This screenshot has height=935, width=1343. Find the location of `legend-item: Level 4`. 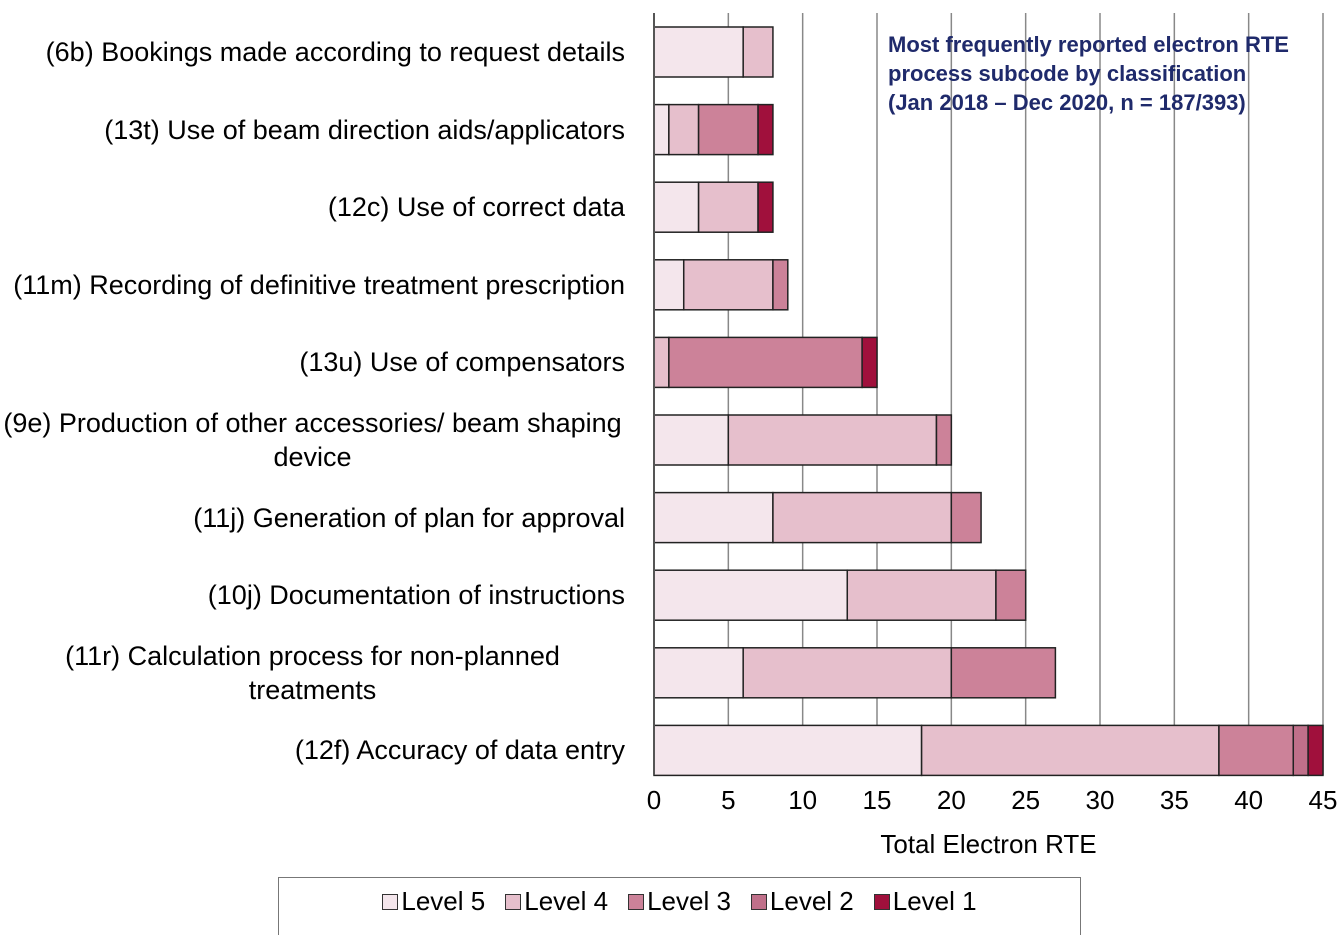

legend-item: Level 4 is located at coordinates (556, 901).